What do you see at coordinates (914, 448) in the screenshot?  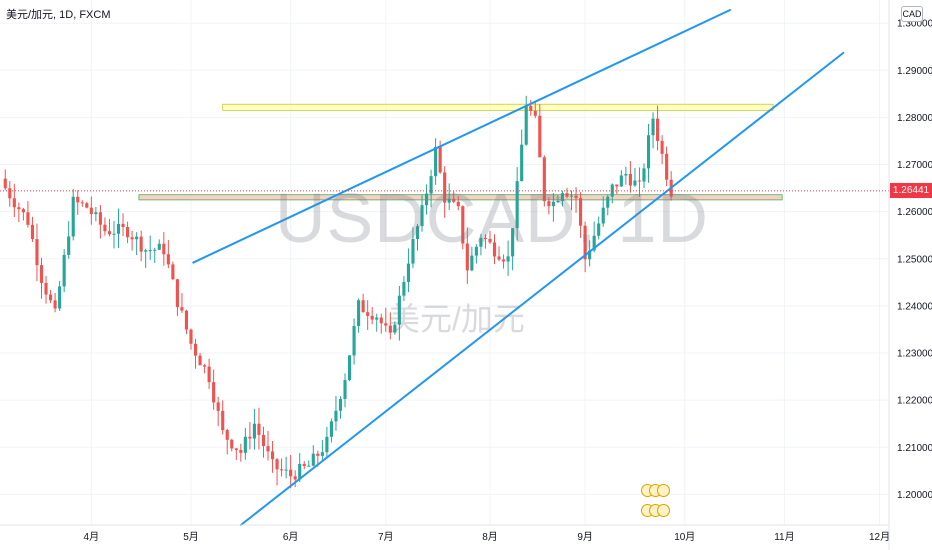 I see `price-tick-label: 1.21000` at bounding box center [914, 448].